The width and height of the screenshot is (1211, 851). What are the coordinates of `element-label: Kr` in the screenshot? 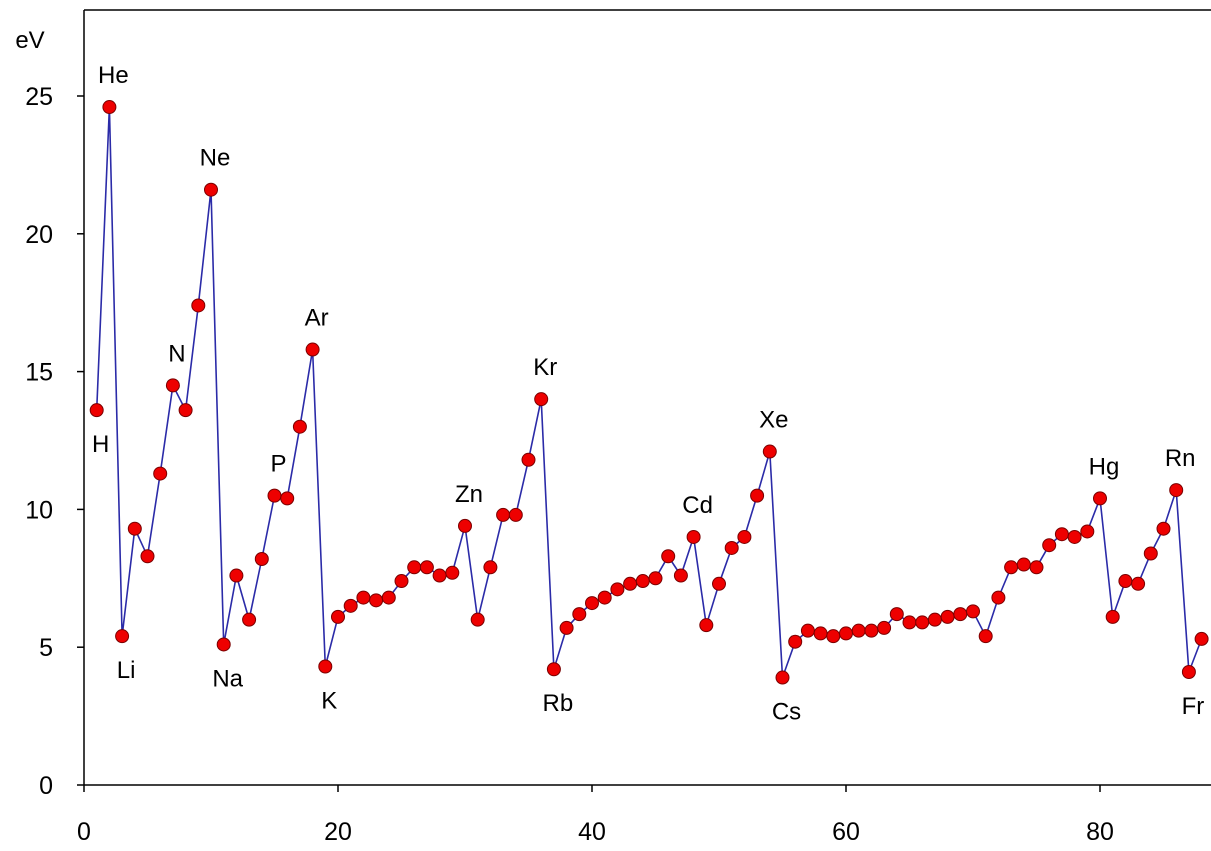 It's located at (545, 367).